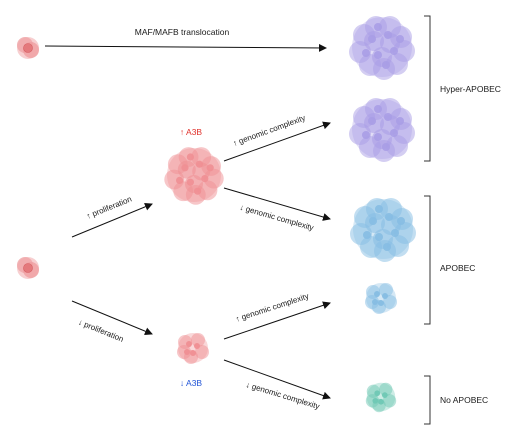 The height and width of the screenshot is (439, 520). What do you see at coordinates (427, 260) in the screenshot?
I see `bracket-apobec` at bounding box center [427, 260].